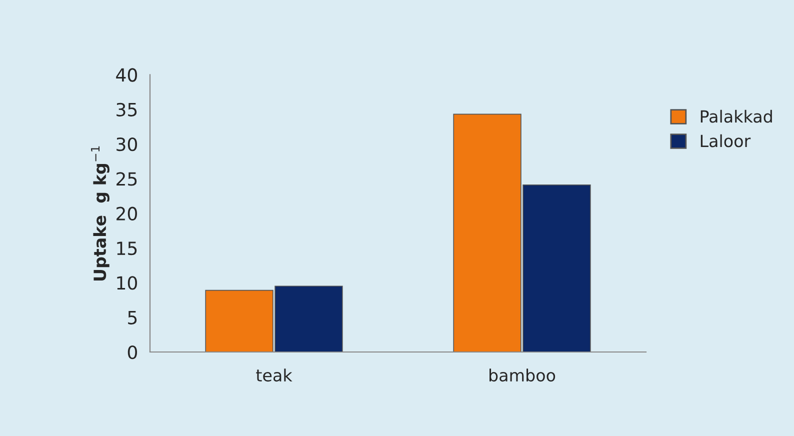  I want to click on x-tick-label: teak, so click(274, 375).